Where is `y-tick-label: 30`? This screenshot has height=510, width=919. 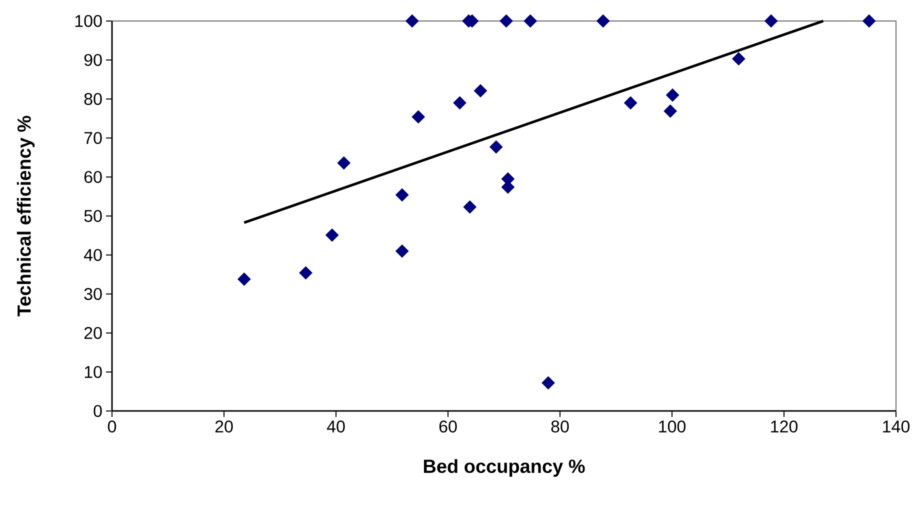 y-tick-label: 30 is located at coordinates (93, 294).